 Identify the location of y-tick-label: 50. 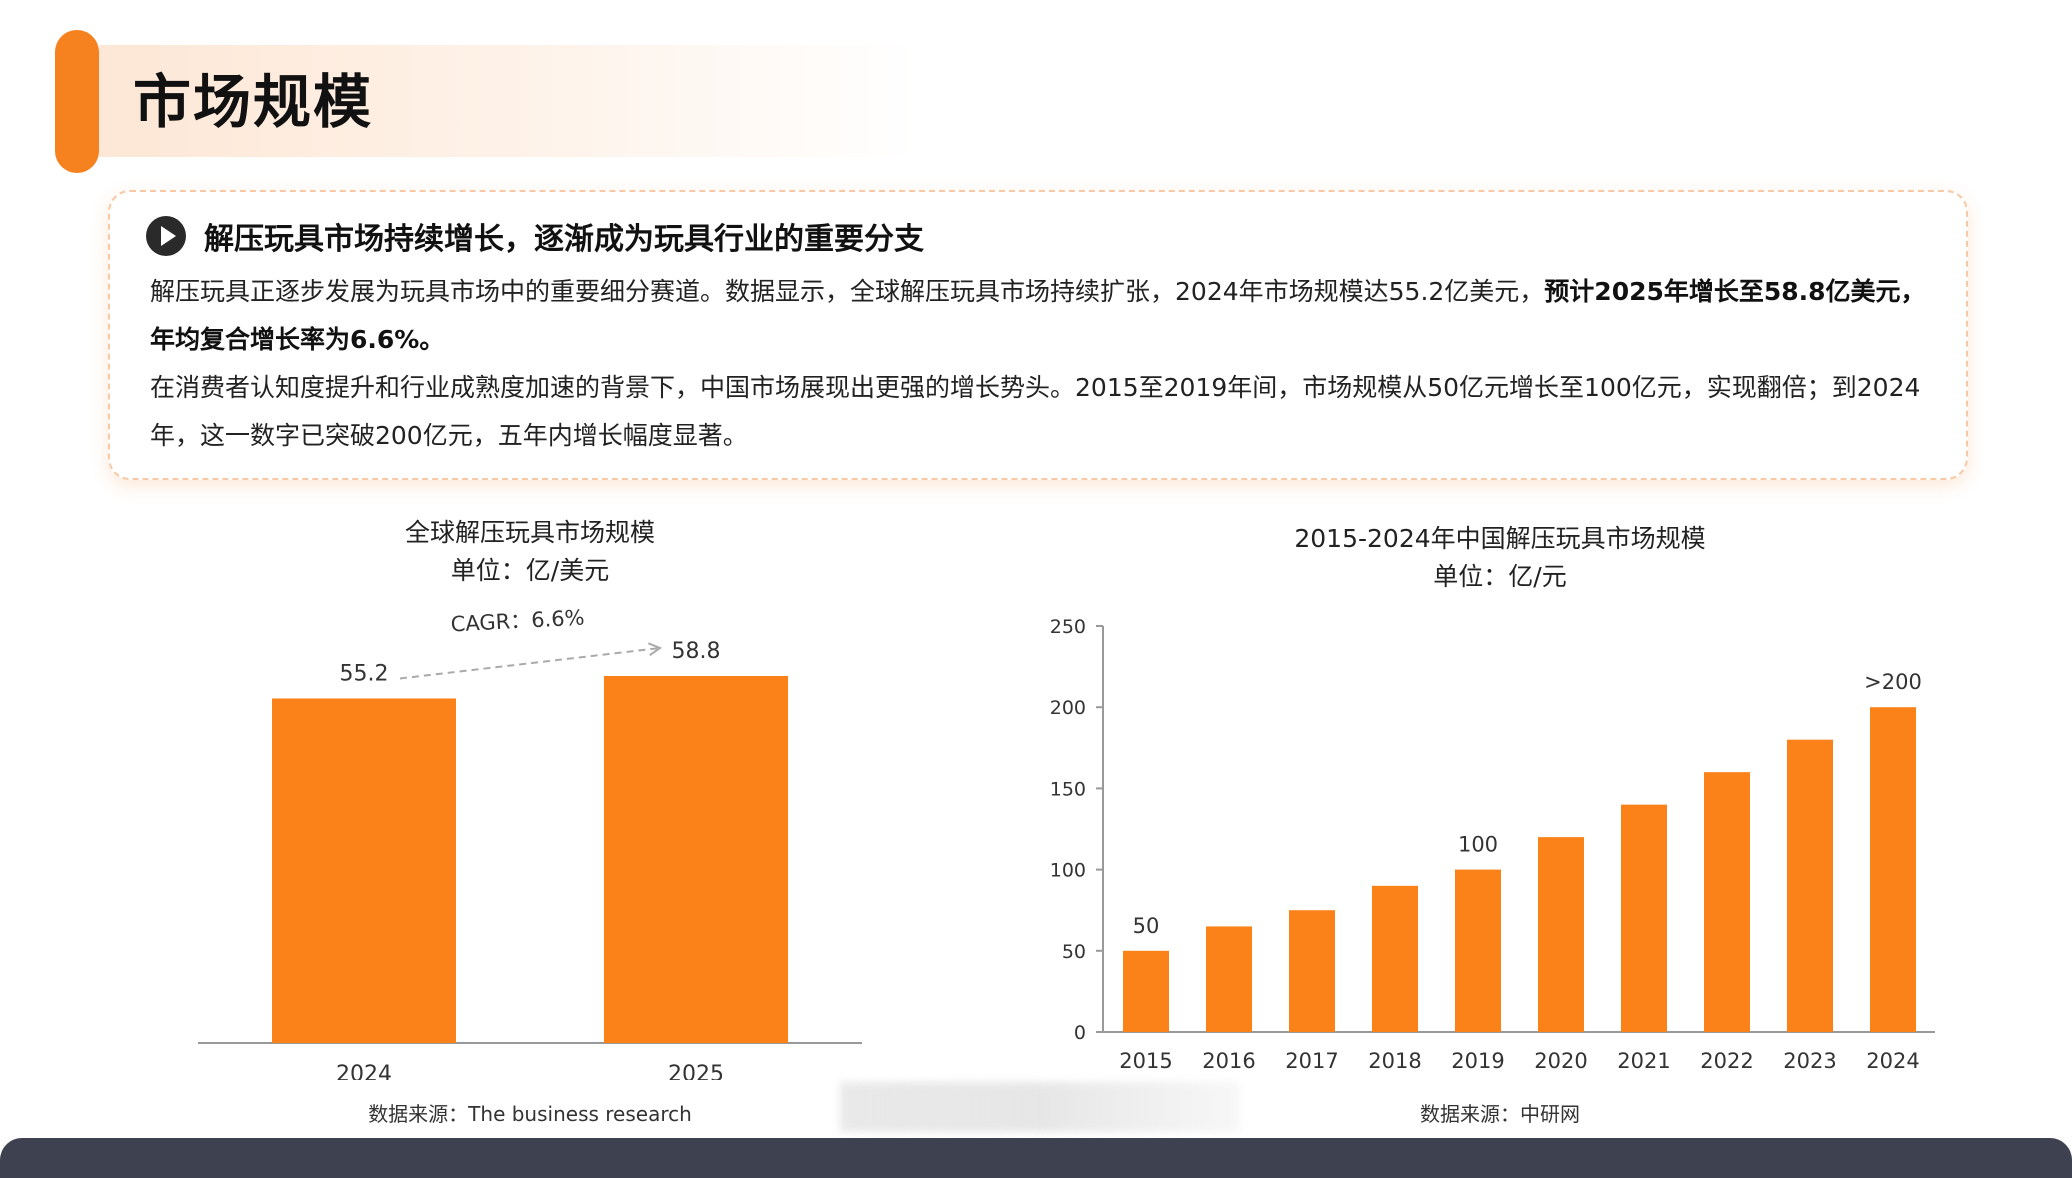
(1074, 952).